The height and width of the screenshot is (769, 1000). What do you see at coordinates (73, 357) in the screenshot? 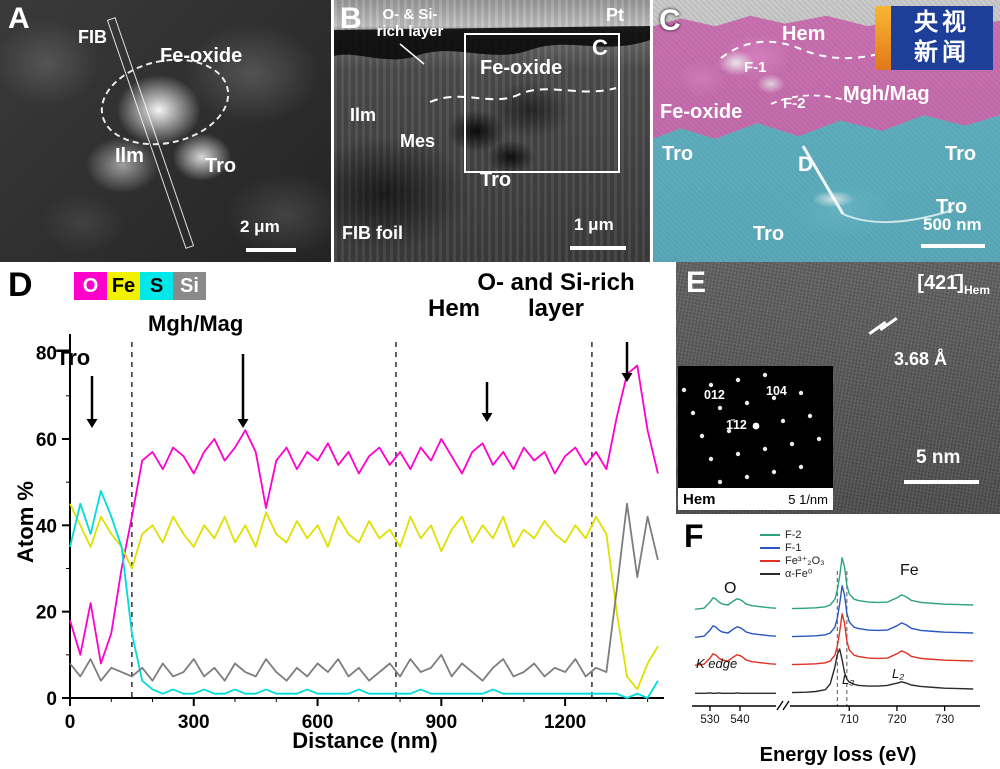
I see `chart-annotation: Tro` at bounding box center [73, 357].